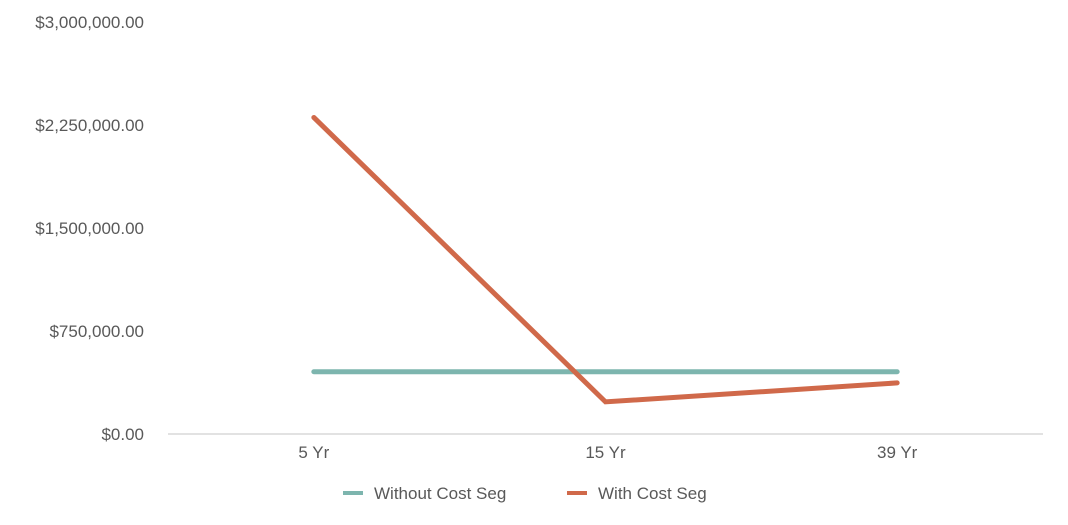  Describe the element at coordinates (525, 493) in the screenshot. I see `legend: Without Cost Seg With Cost Seg` at that location.